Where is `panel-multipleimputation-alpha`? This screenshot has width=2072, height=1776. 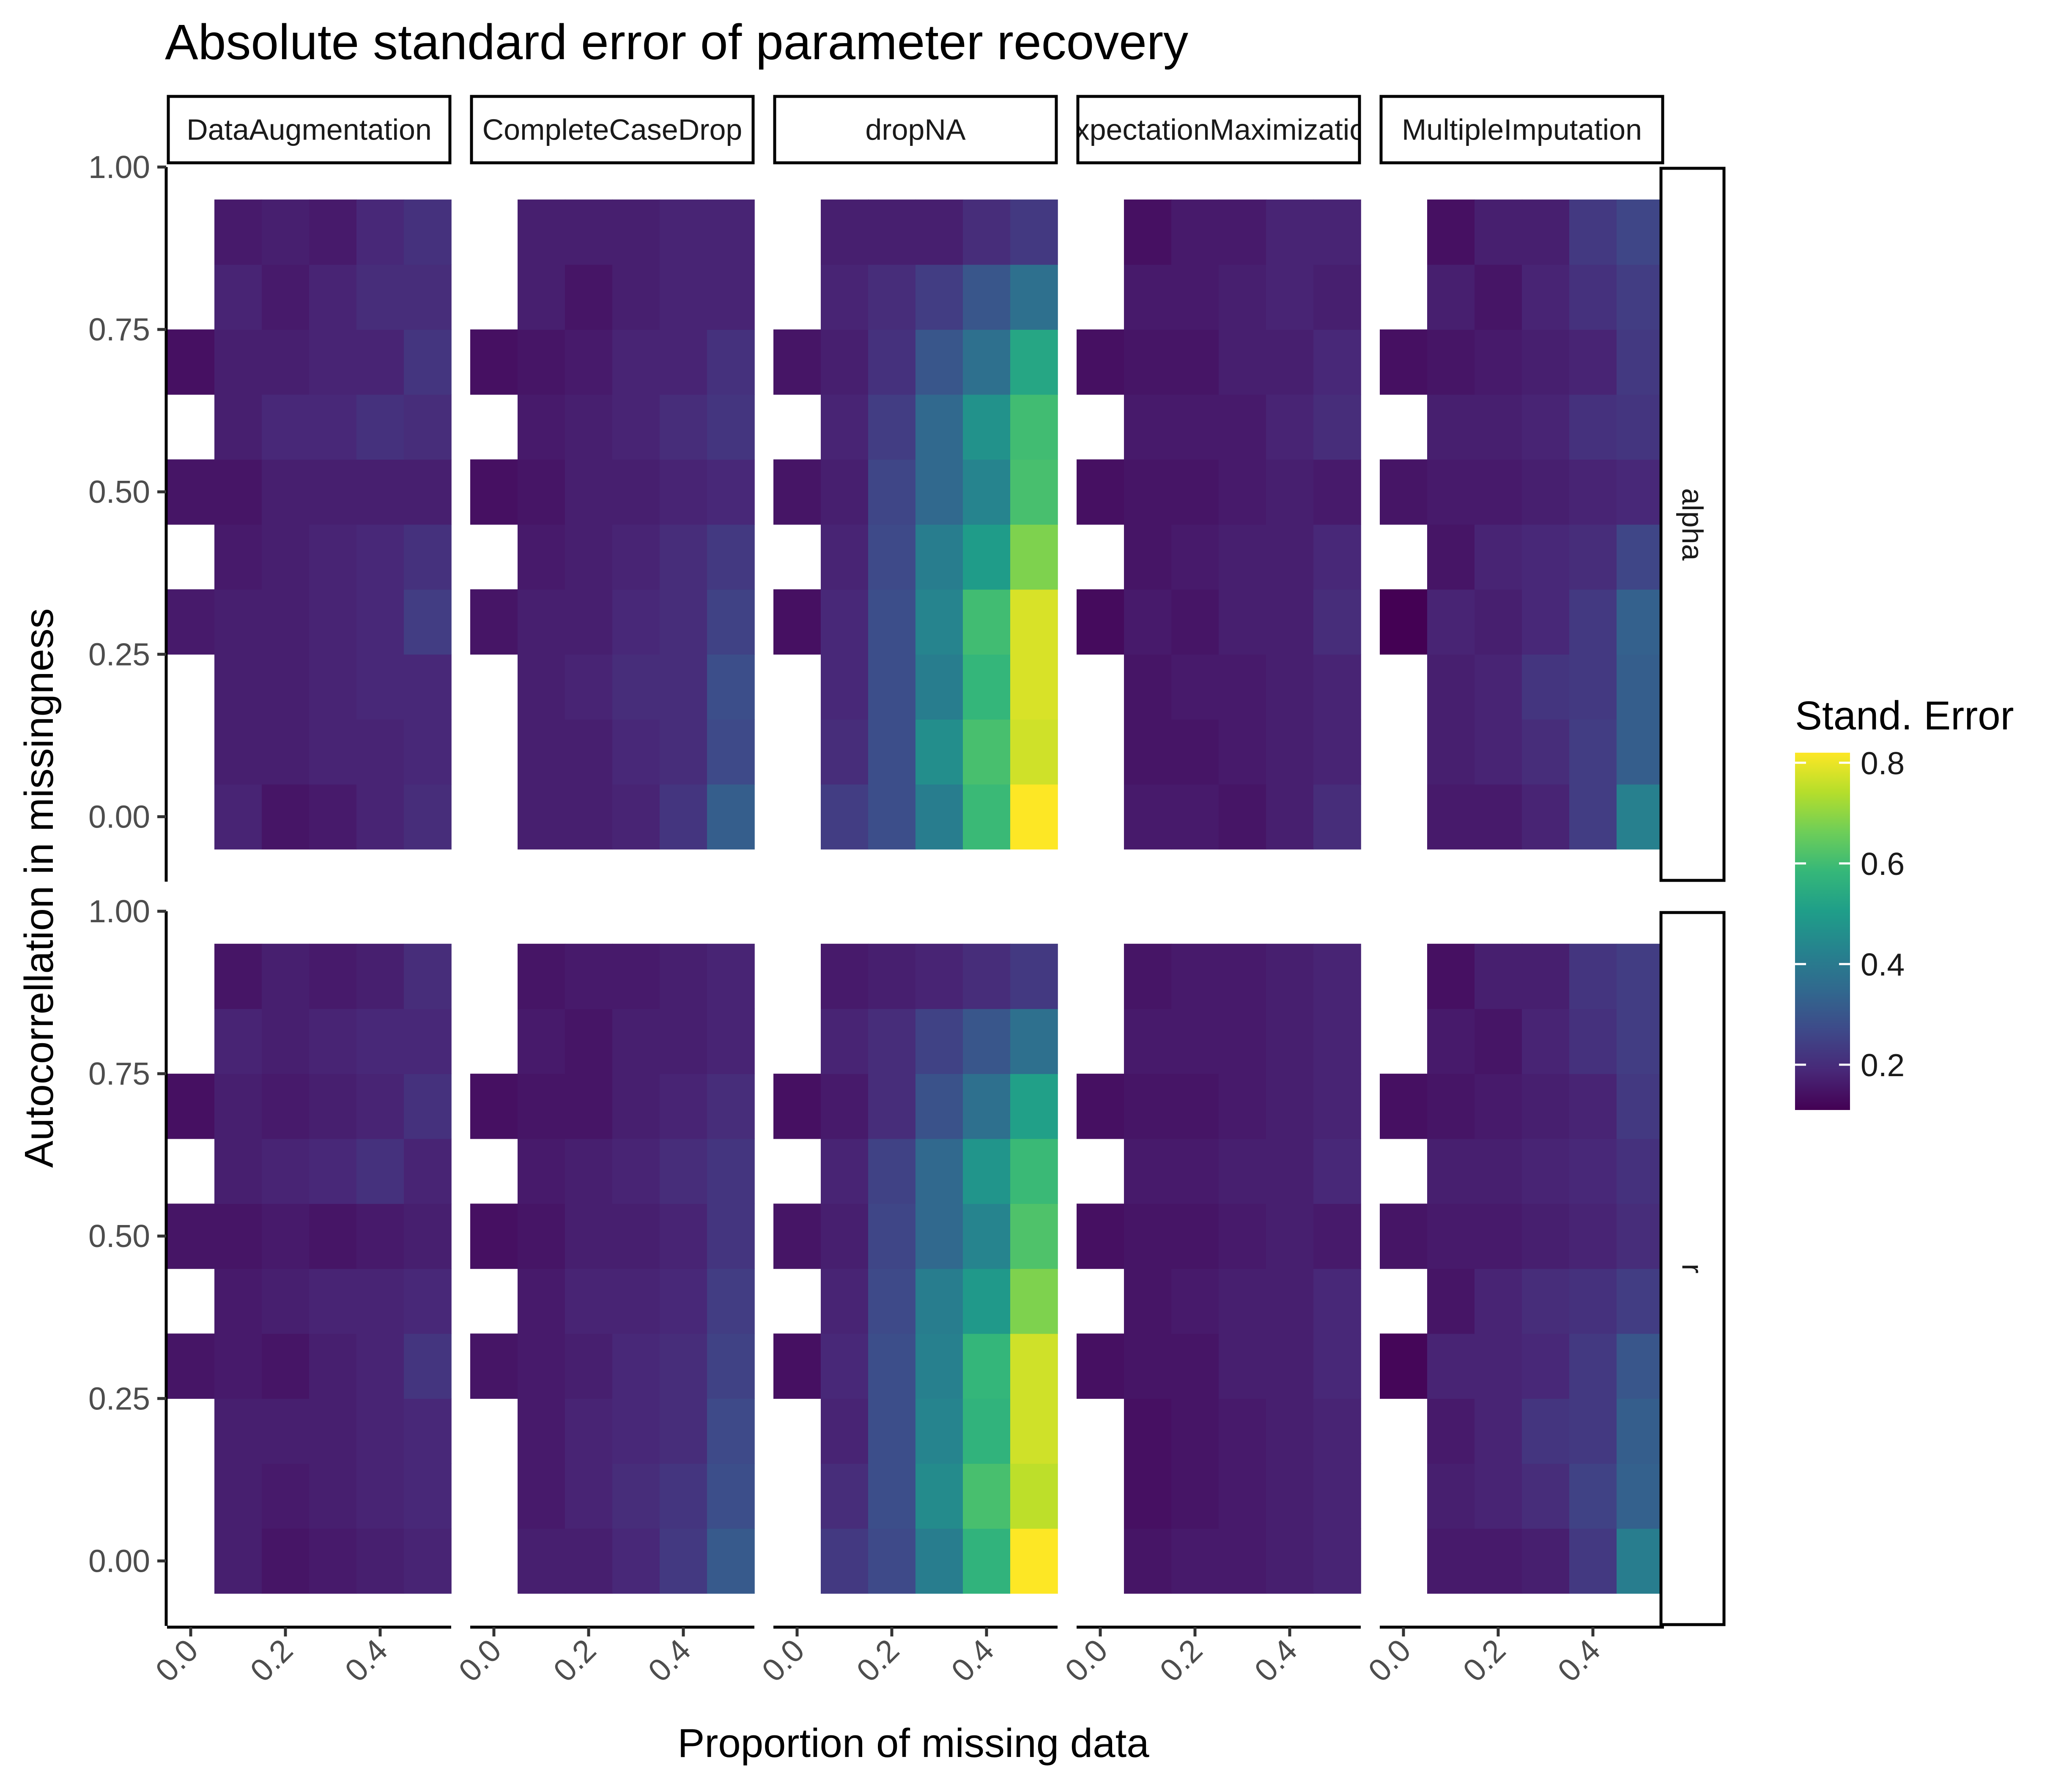 panel-multipleimputation-alpha is located at coordinates (1522, 524).